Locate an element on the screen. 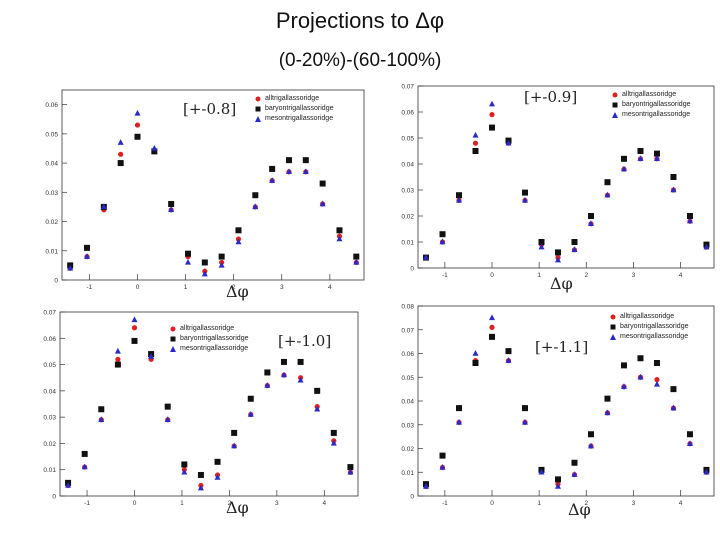  square-marker-icon is located at coordinates (615, 105).